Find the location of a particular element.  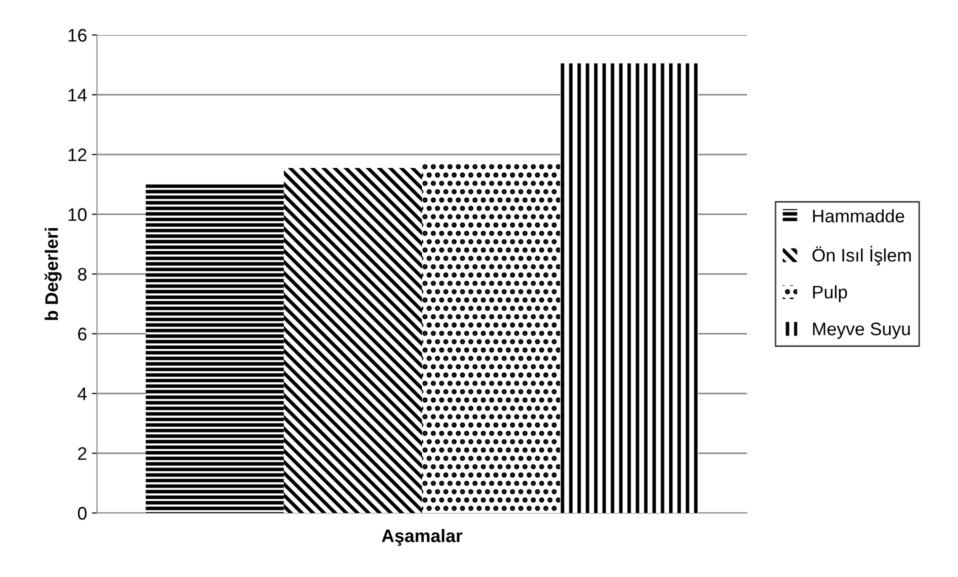

legend-label: Ön Isıl İşlem is located at coordinates (861, 256).